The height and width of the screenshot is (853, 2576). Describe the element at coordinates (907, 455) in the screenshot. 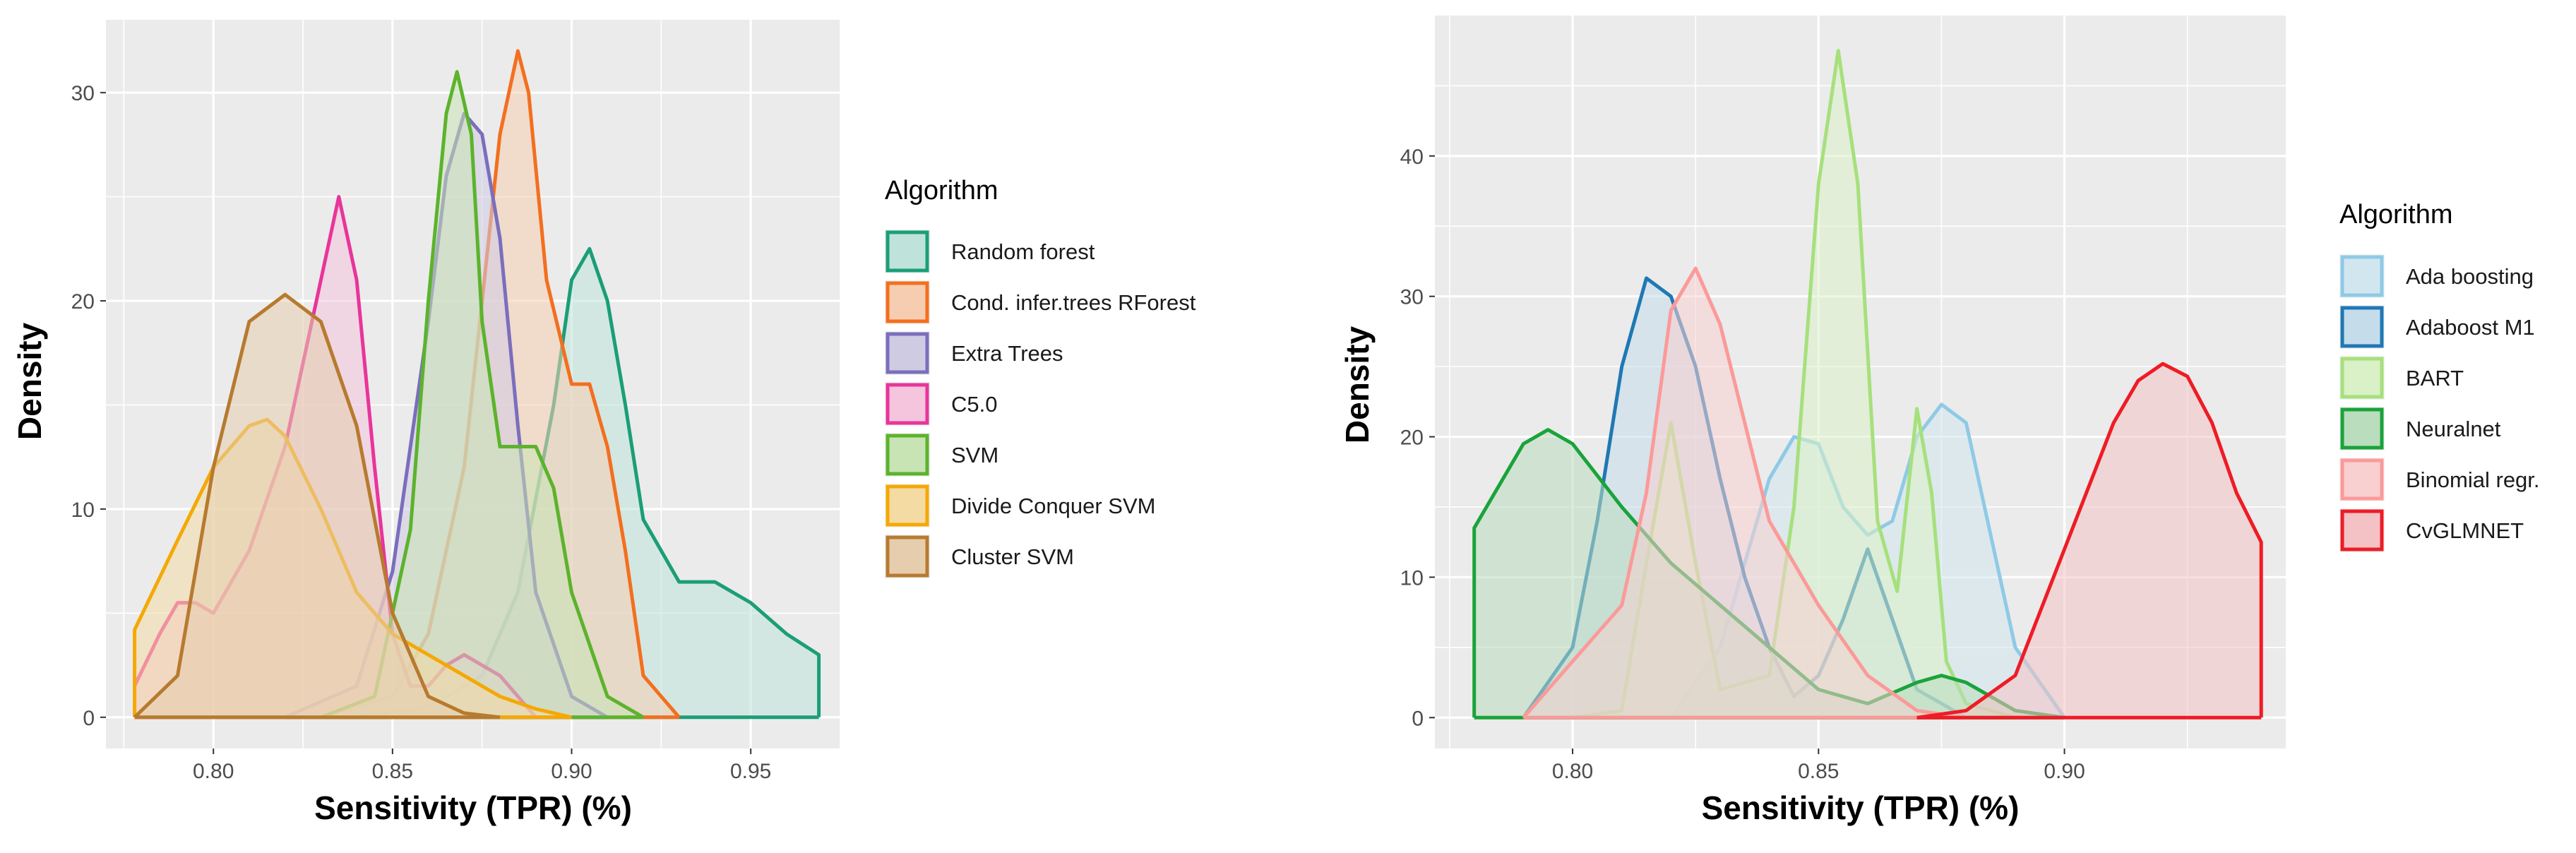

I see `legend-key-svm` at that location.